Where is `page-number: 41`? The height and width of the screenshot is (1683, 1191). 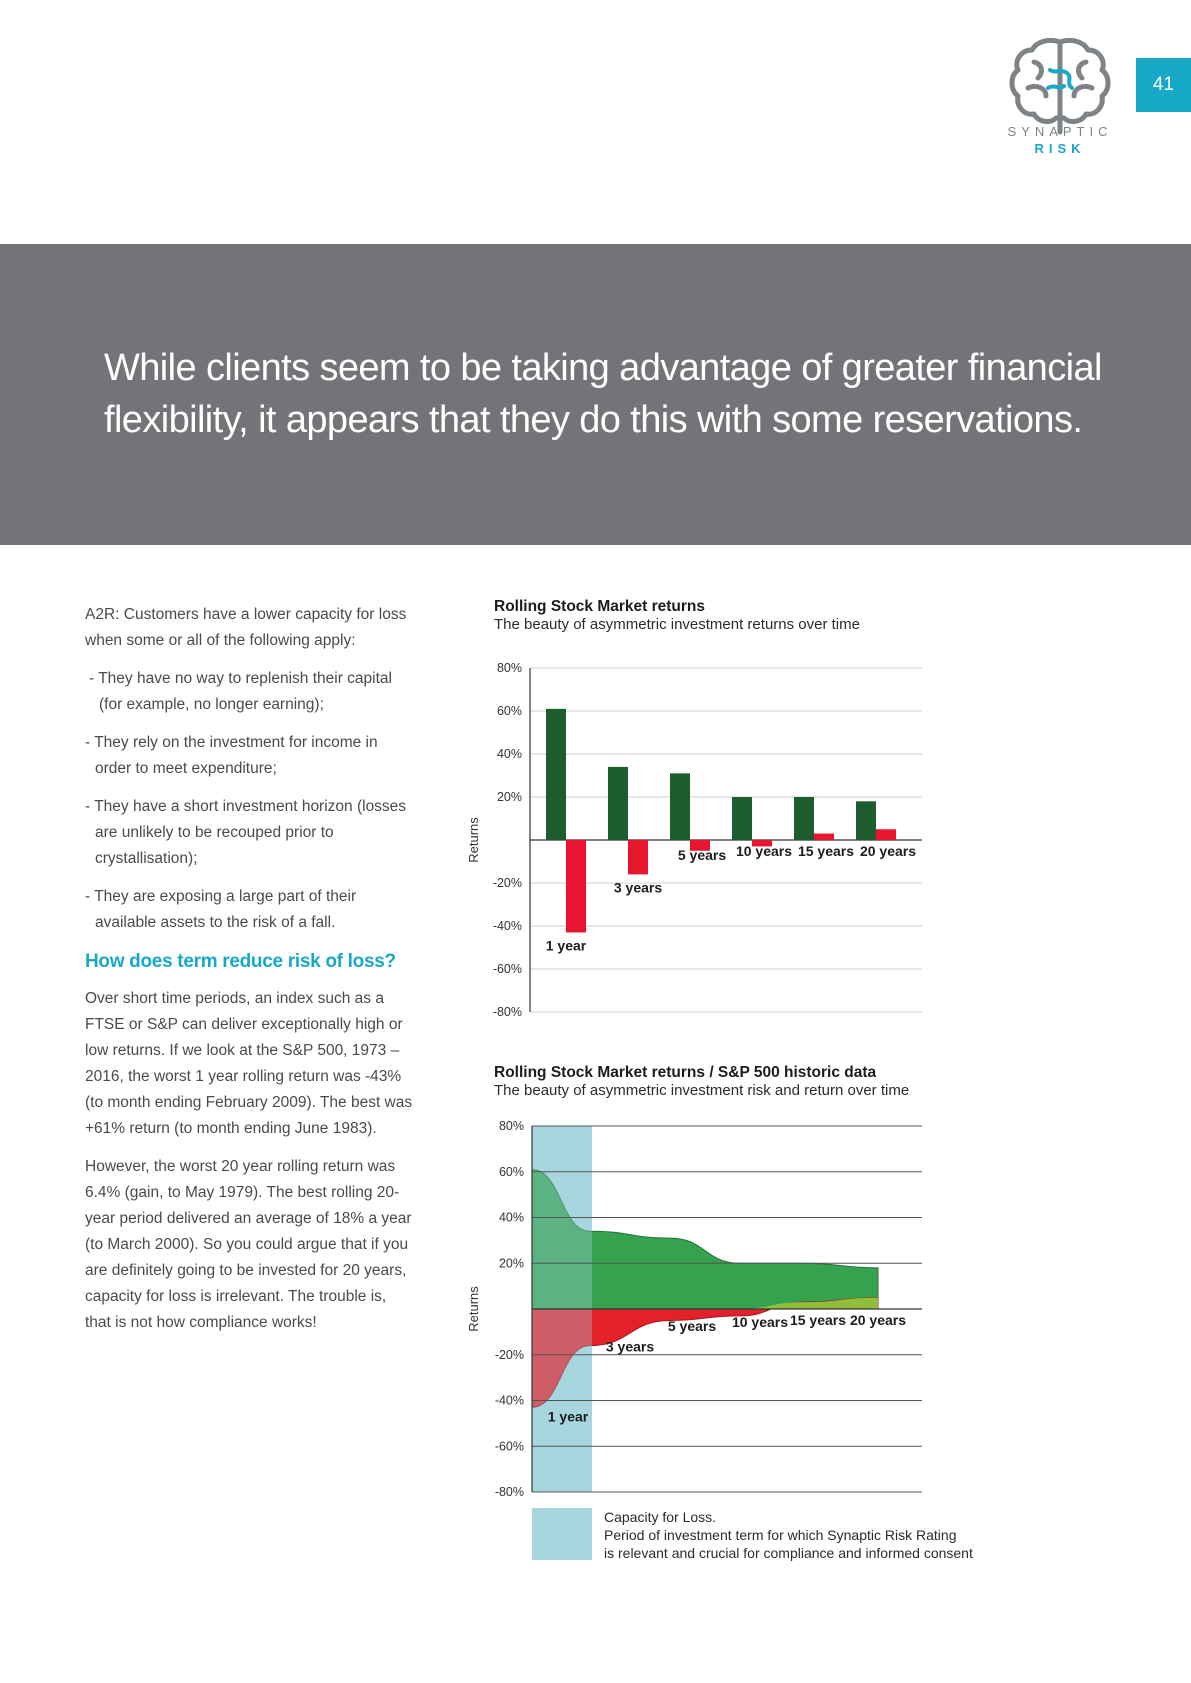 page-number: 41 is located at coordinates (1163, 85).